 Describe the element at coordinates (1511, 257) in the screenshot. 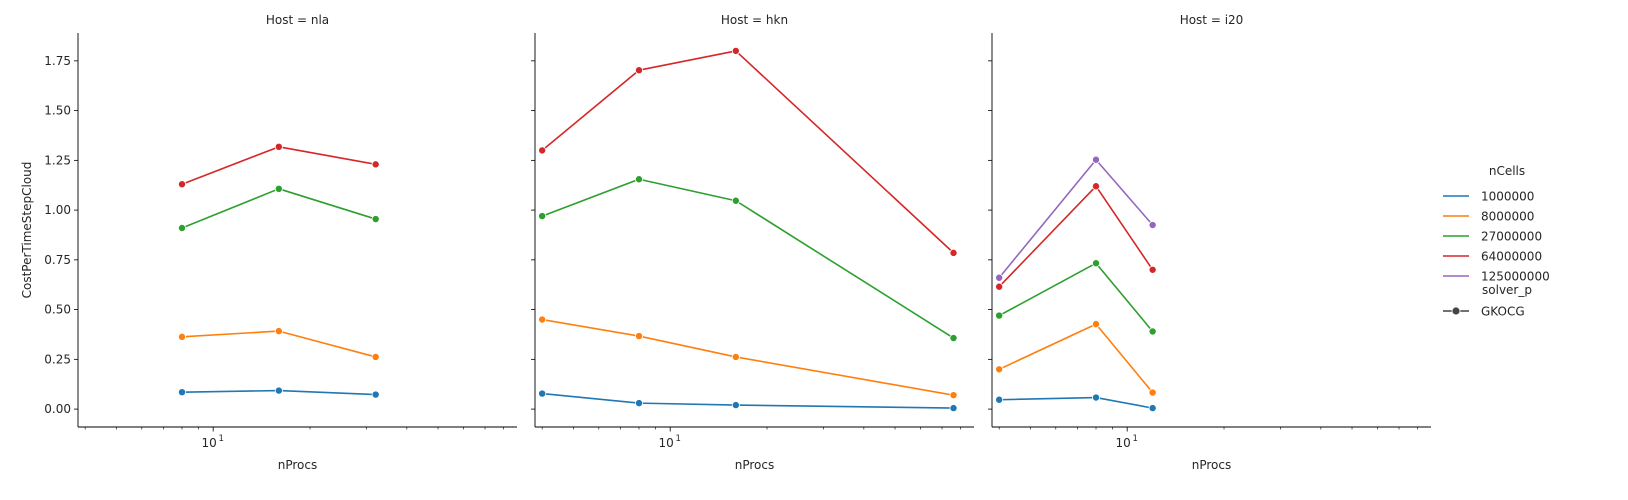

I see `legend-entry-64000000: 64000000` at that location.